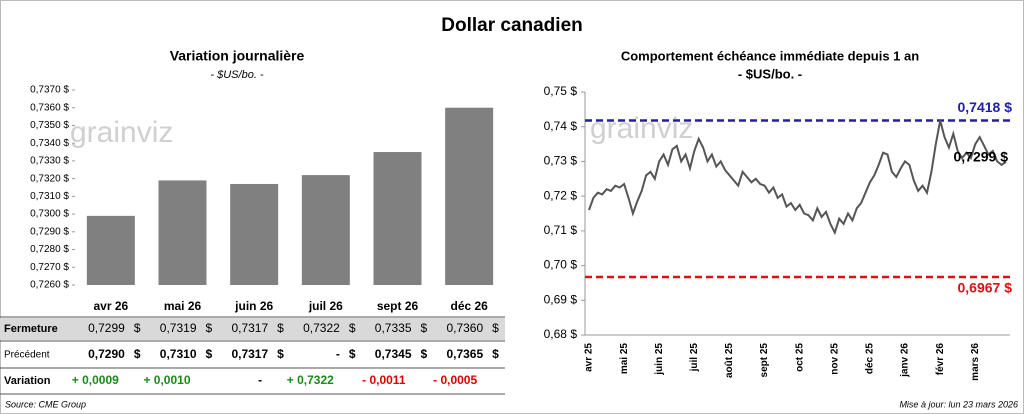 The width and height of the screenshot is (1024, 414). I want to click on x-tick-label: oct 25, so click(799, 357).